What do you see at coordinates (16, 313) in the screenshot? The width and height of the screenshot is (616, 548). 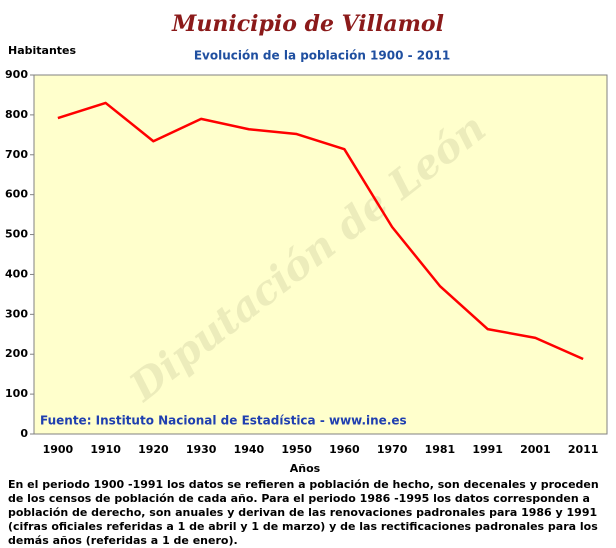 I see `y-tick-label: 300` at bounding box center [16, 313].